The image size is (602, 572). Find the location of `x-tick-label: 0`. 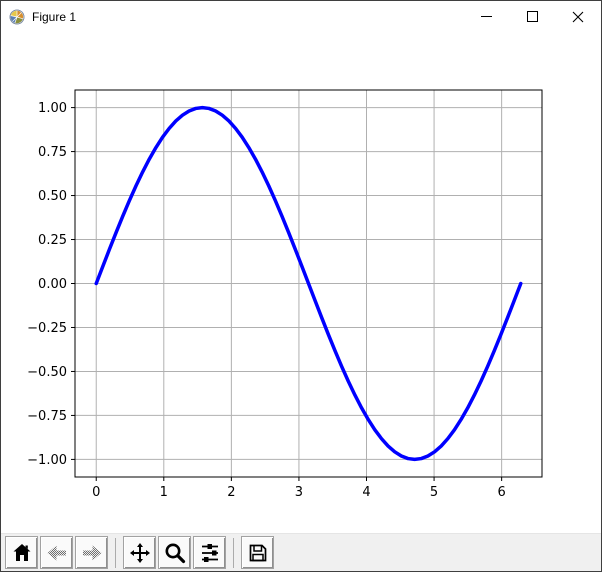

x-tick-label: 0 is located at coordinates (96, 492).